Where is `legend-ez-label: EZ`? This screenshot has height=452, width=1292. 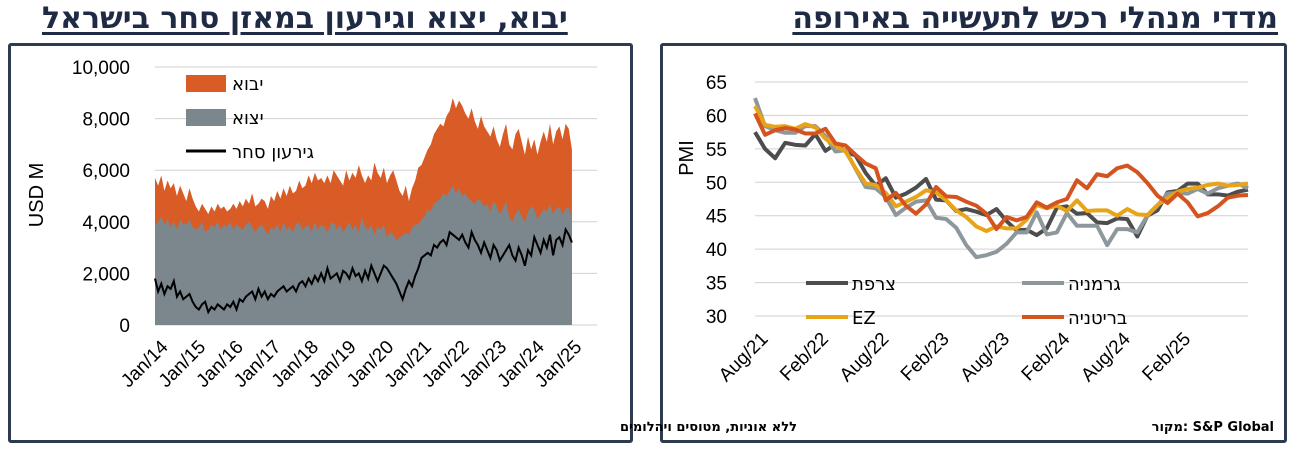
legend-ez-label: EZ is located at coordinates (864, 318).